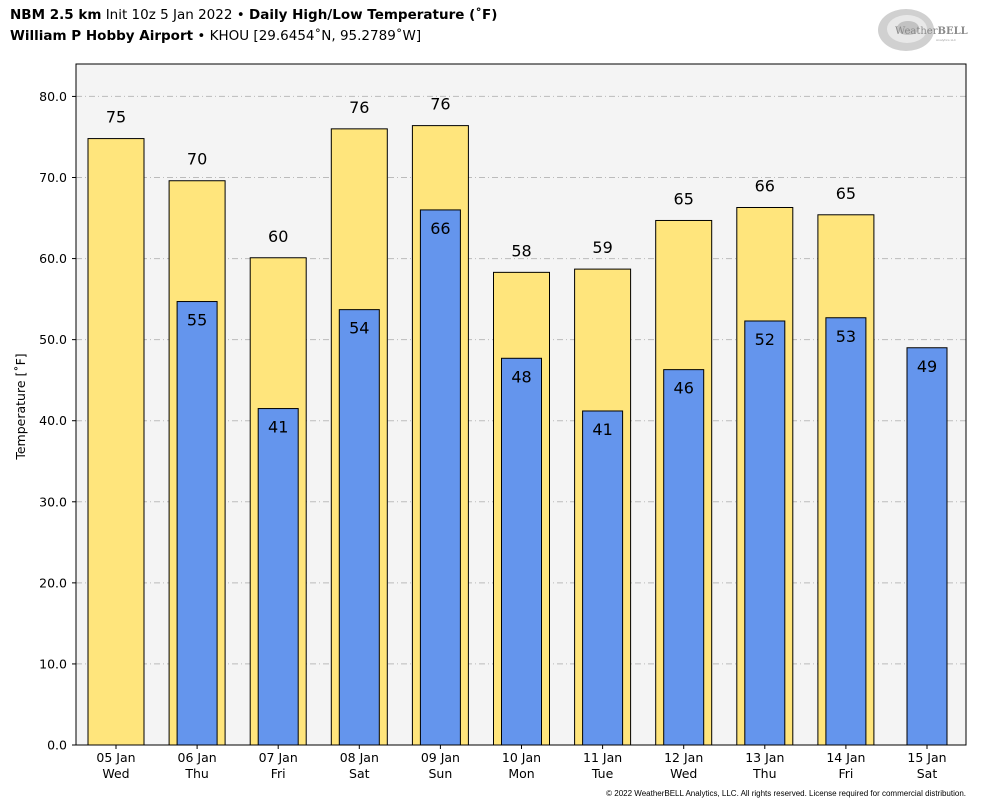  What do you see at coordinates (359, 757) in the screenshot?
I see `x-tick-date: 08 Jan` at bounding box center [359, 757].